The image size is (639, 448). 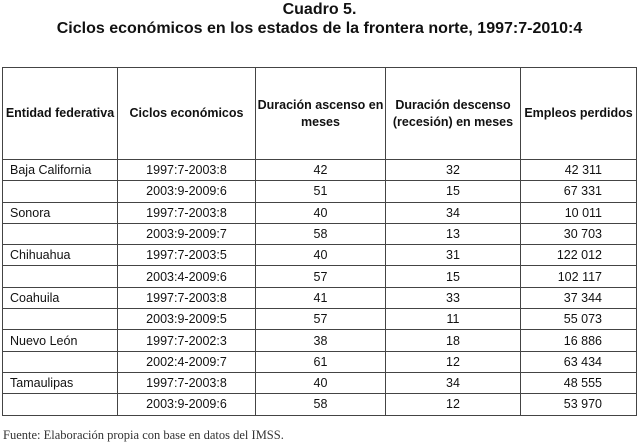 I want to click on cell-ciclo: 2003:9-2009:5, so click(x=186, y=319).